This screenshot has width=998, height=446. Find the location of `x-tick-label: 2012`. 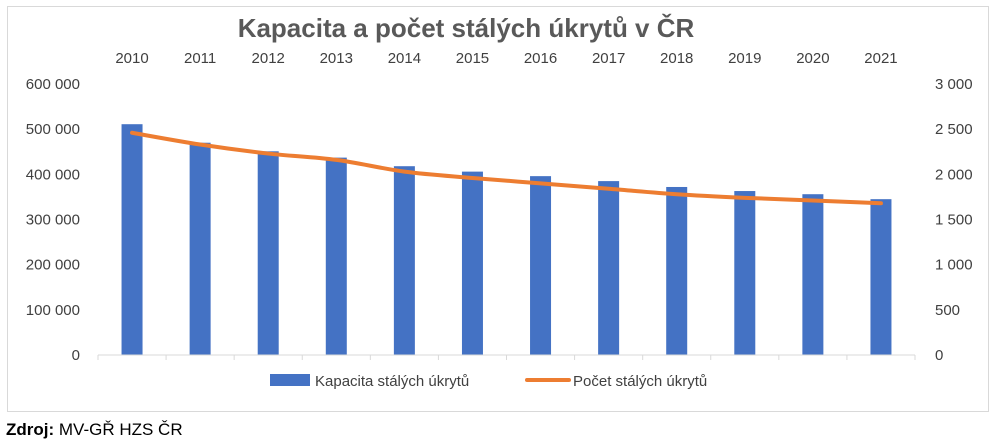

x-tick-label: 2012 is located at coordinates (268, 58).